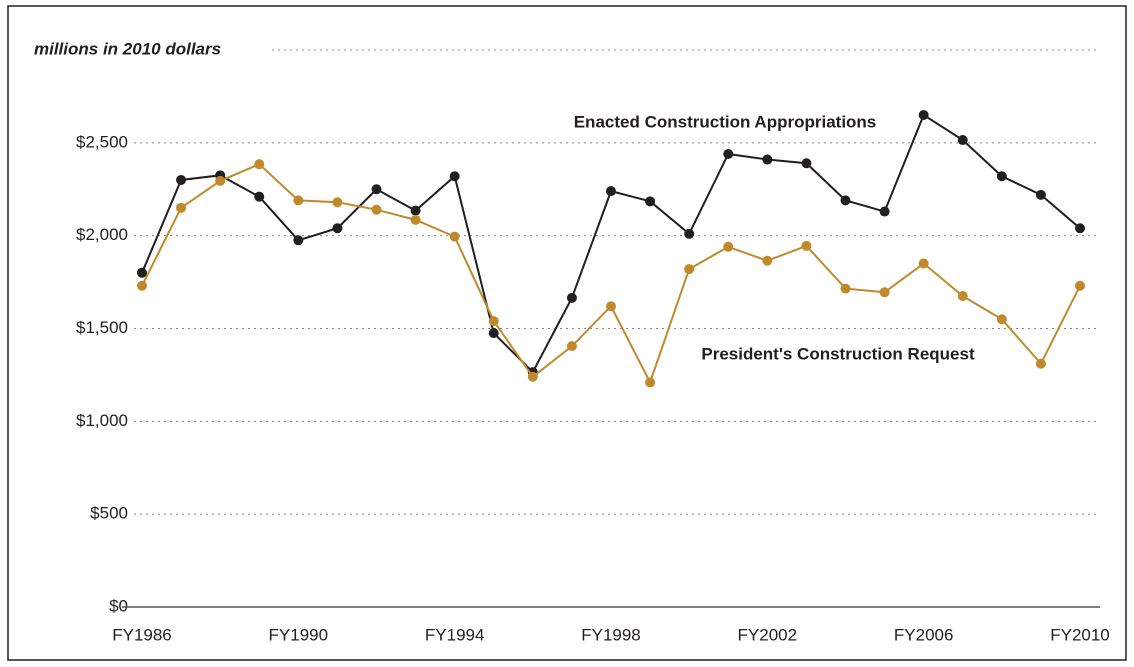 The image size is (1134, 667). What do you see at coordinates (102, 141) in the screenshot?
I see `y-tick-label: $2,500` at bounding box center [102, 141].